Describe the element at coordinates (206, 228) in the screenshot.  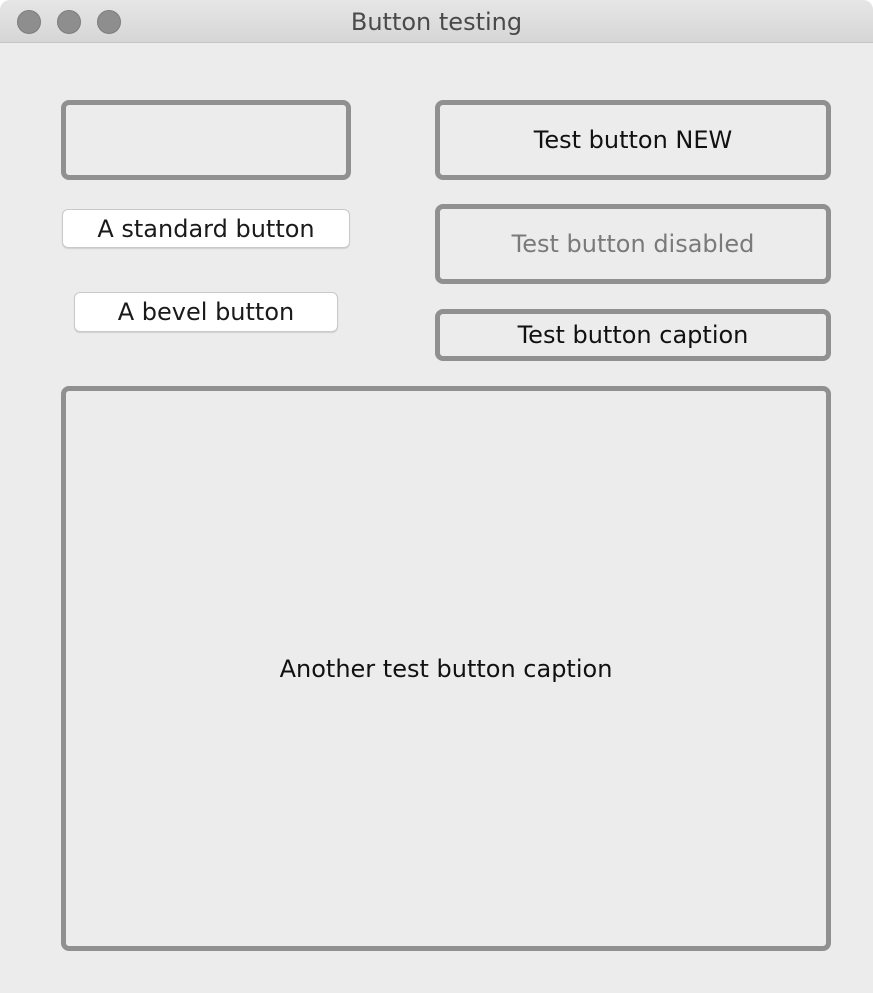
I see `standard-button: A standard button` at that location.